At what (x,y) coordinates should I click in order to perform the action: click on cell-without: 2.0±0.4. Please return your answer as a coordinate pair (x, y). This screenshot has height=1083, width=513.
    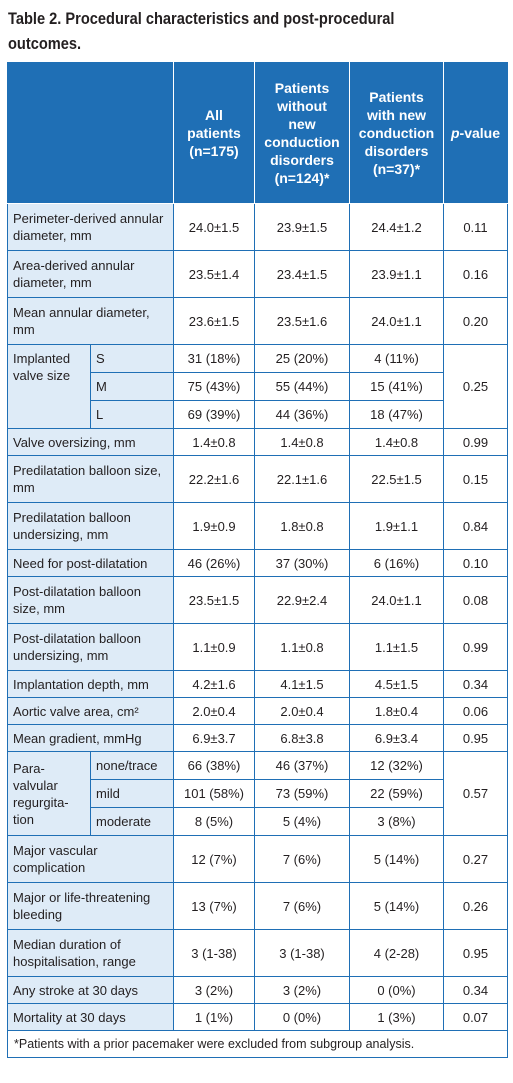
    Looking at the image, I should click on (302, 711).